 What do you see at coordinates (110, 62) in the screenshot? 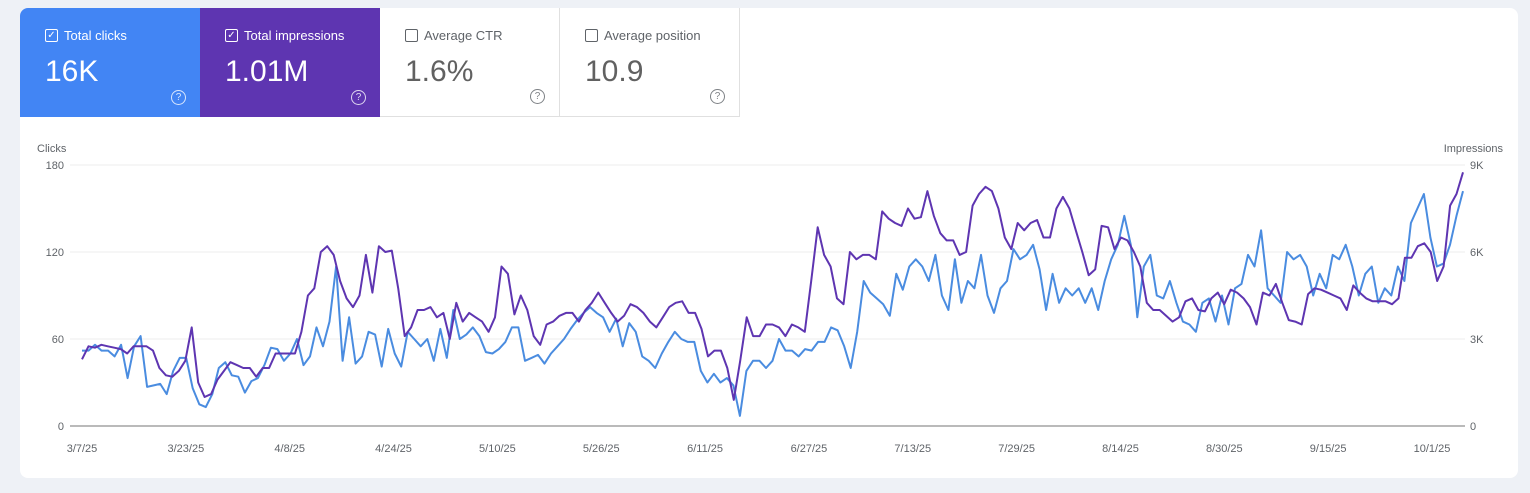
I see `metric-total-clicks: ✓ Total clicks 16K ?` at bounding box center [110, 62].